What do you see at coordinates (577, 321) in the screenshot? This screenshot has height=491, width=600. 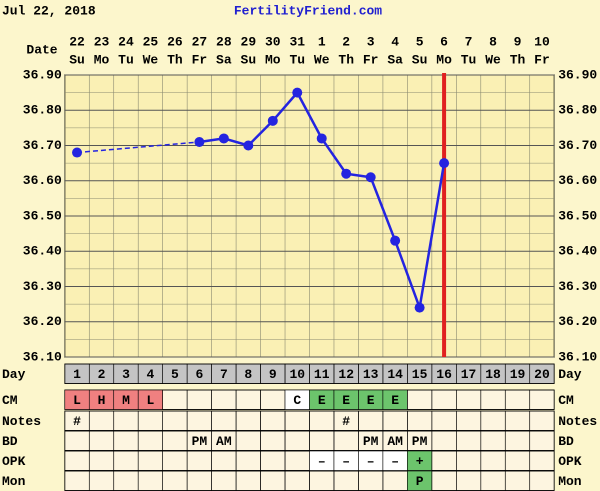 I see `y-tick-label-right: 36.20` at bounding box center [577, 321].